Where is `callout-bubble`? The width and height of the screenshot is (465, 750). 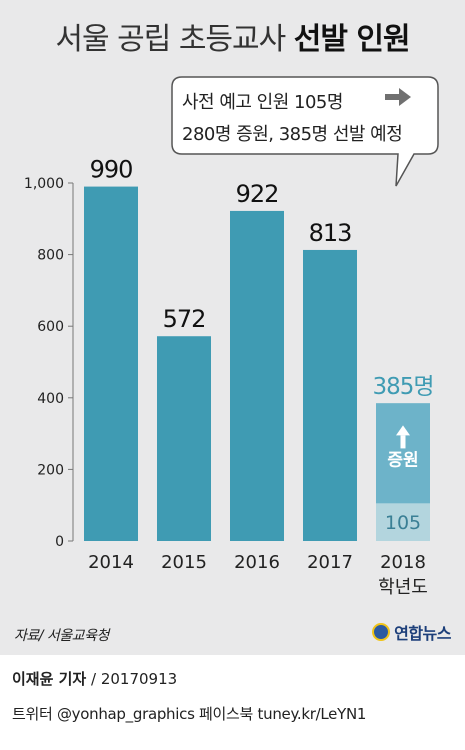
callout-bubble is located at coordinates (305, 131).